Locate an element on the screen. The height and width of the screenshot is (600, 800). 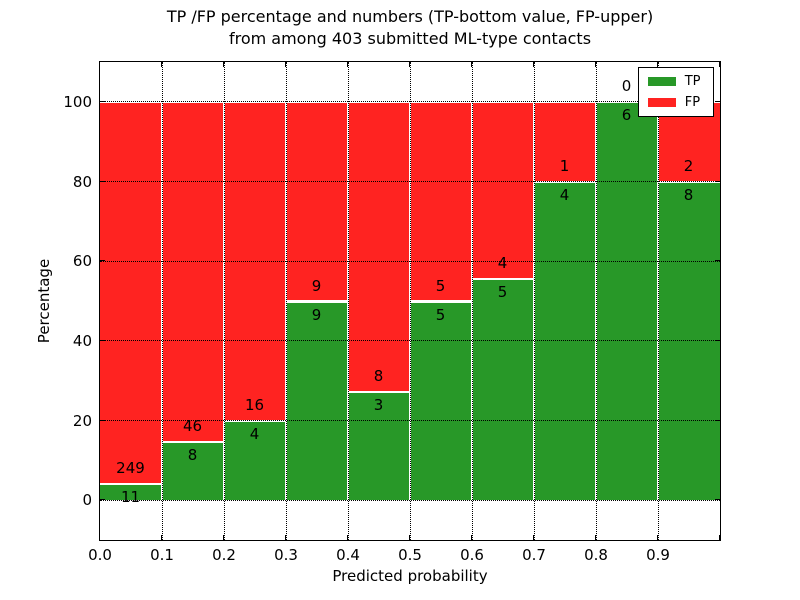
legend-item-tp: TP is located at coordinates (674, 81).